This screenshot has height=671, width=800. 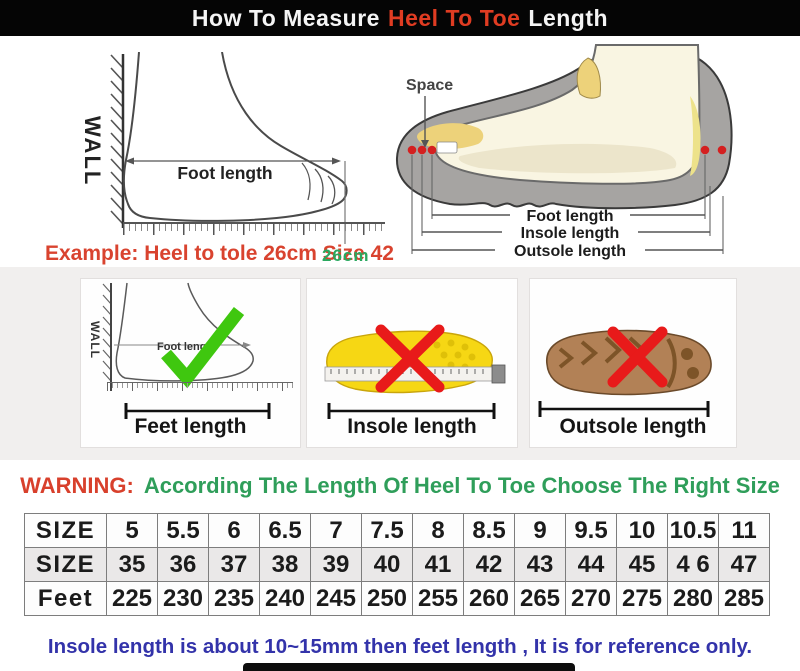 What do you see at coordinates (540, 564) in the screenshot?
I see `size-cell: 43` at bounding box center [540, 564].